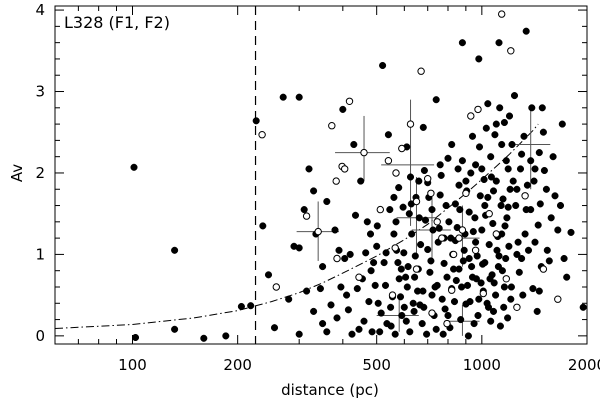 The width and height of the screenshot is (600, 405). I want to click on chart-title: L328 (F1, F2), so click(117, 22).